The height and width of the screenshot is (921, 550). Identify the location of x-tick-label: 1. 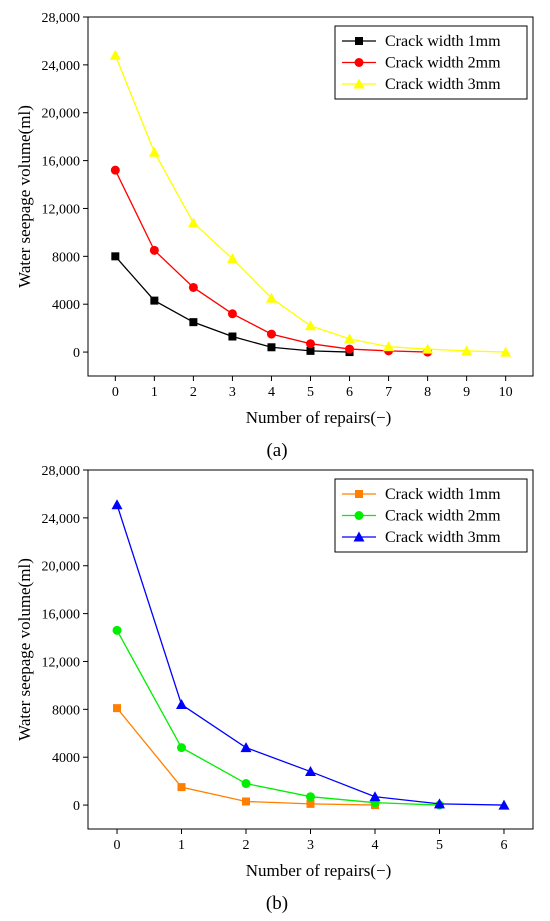
(154, 392).